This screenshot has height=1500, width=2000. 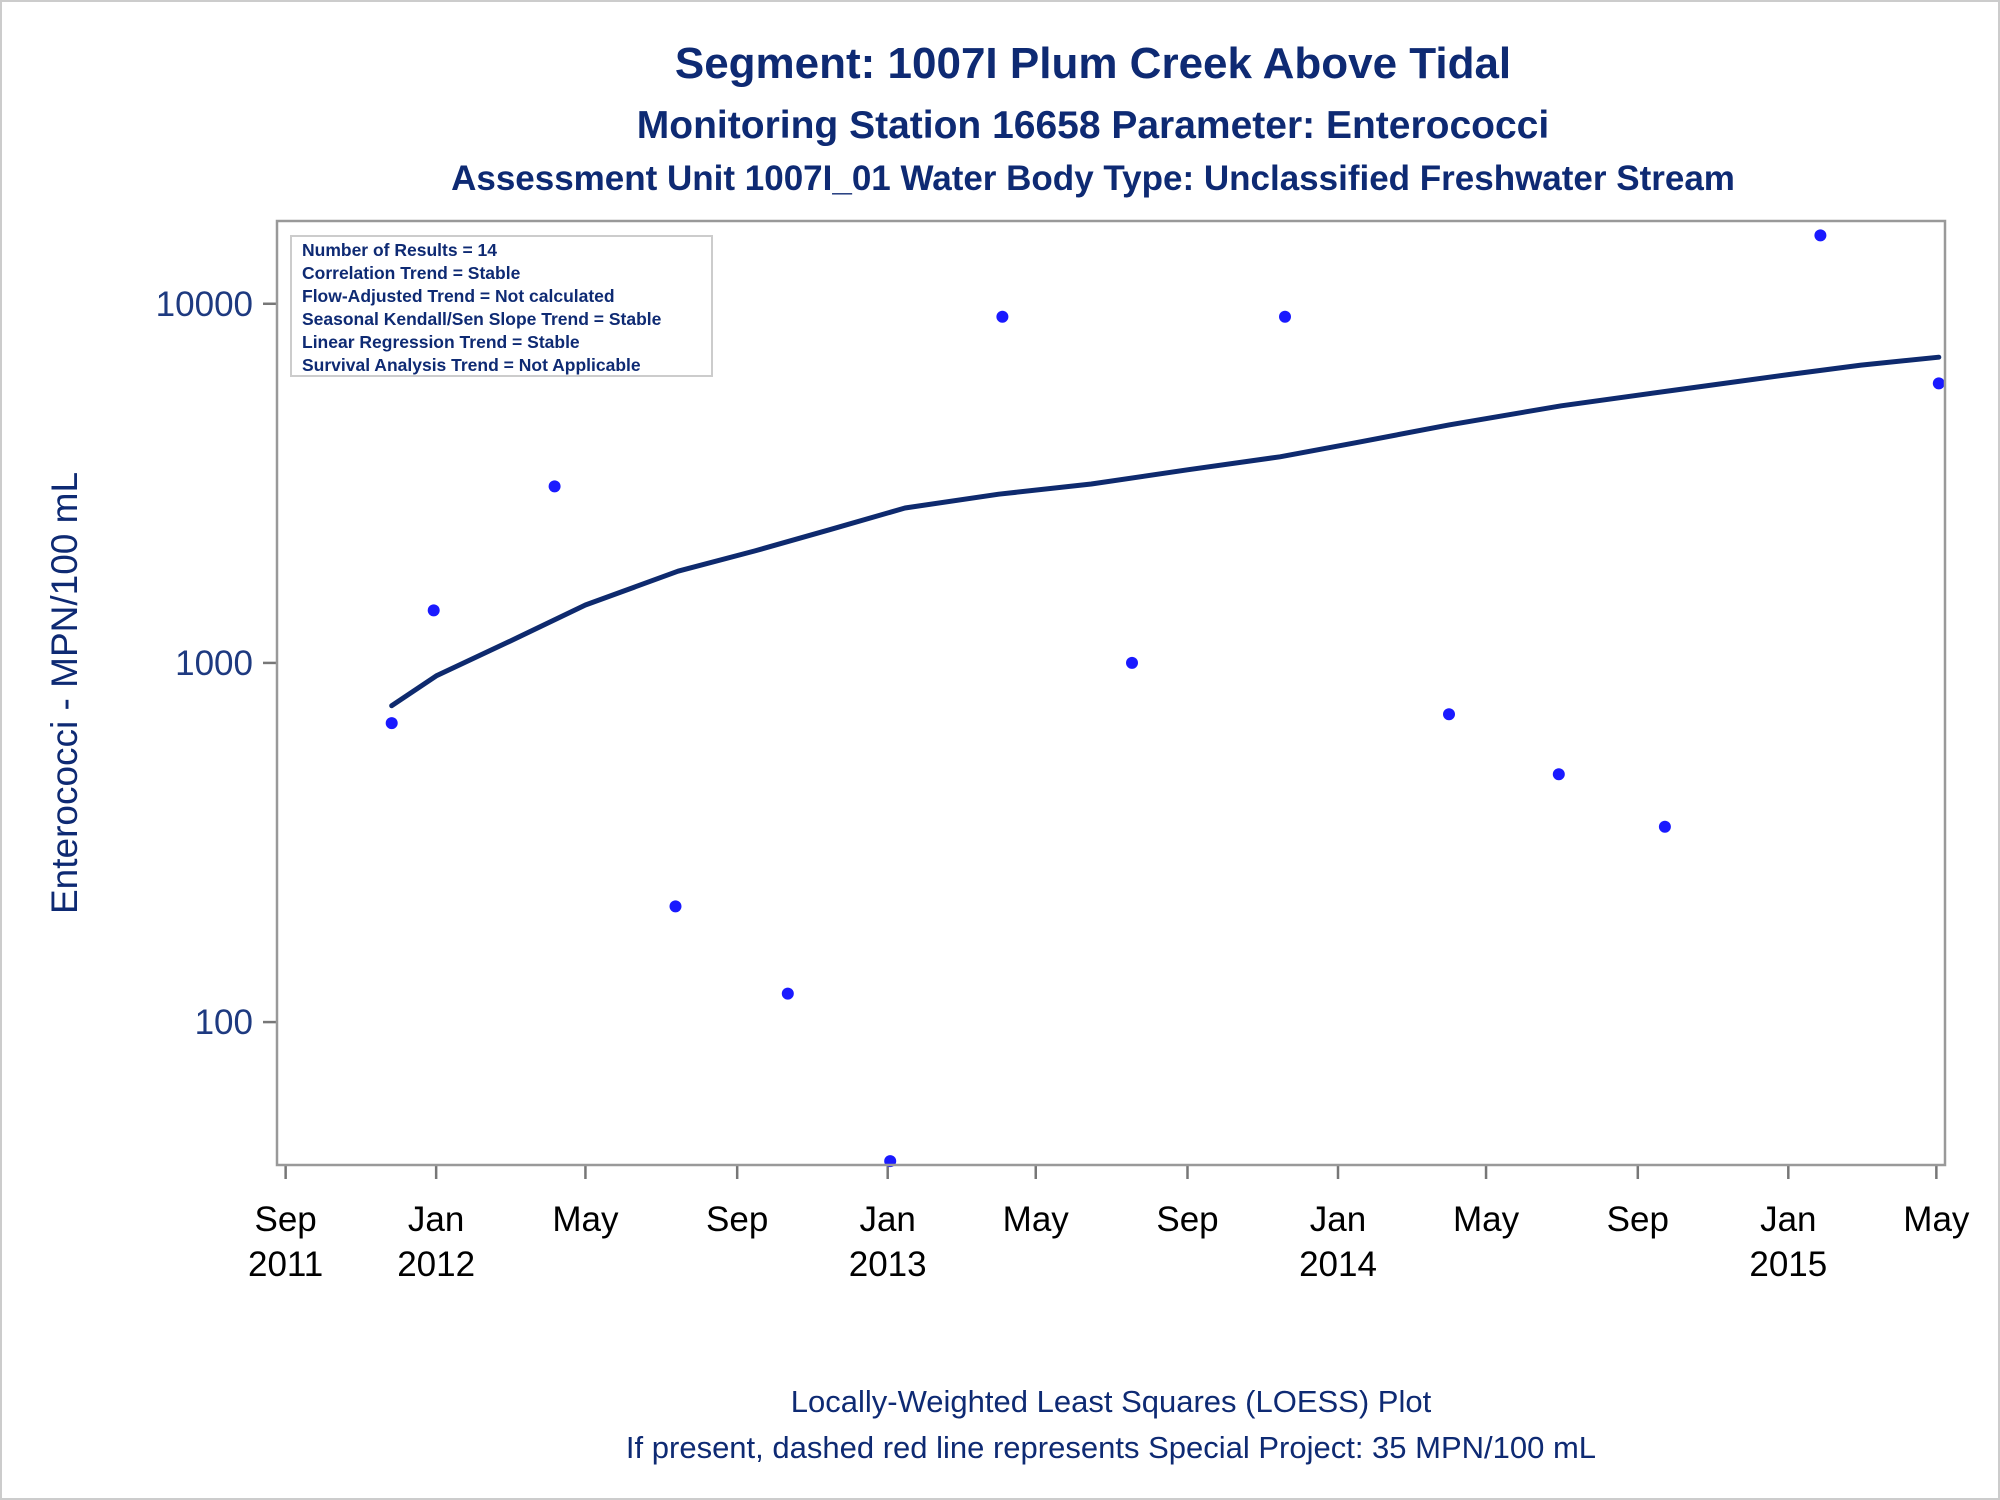 I want to click on stats-box-frame, so click(x=501, y=306).